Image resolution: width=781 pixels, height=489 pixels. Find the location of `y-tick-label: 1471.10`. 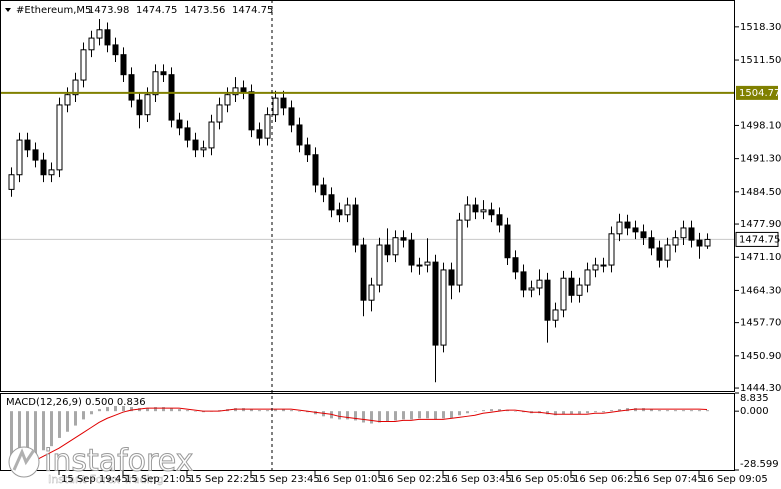

y-tick-label: 1471.10 is located at coordinates (760, 257).